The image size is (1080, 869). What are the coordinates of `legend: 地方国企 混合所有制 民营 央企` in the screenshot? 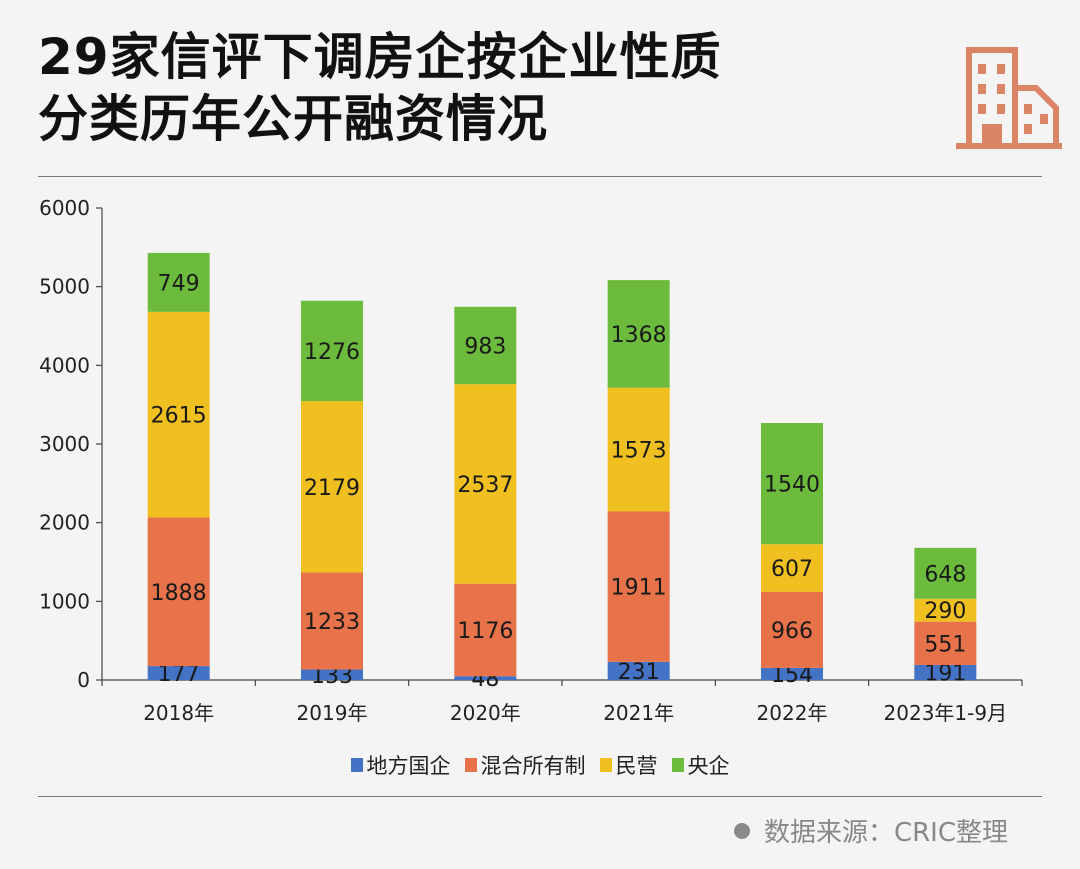 It's located at (540, 765).